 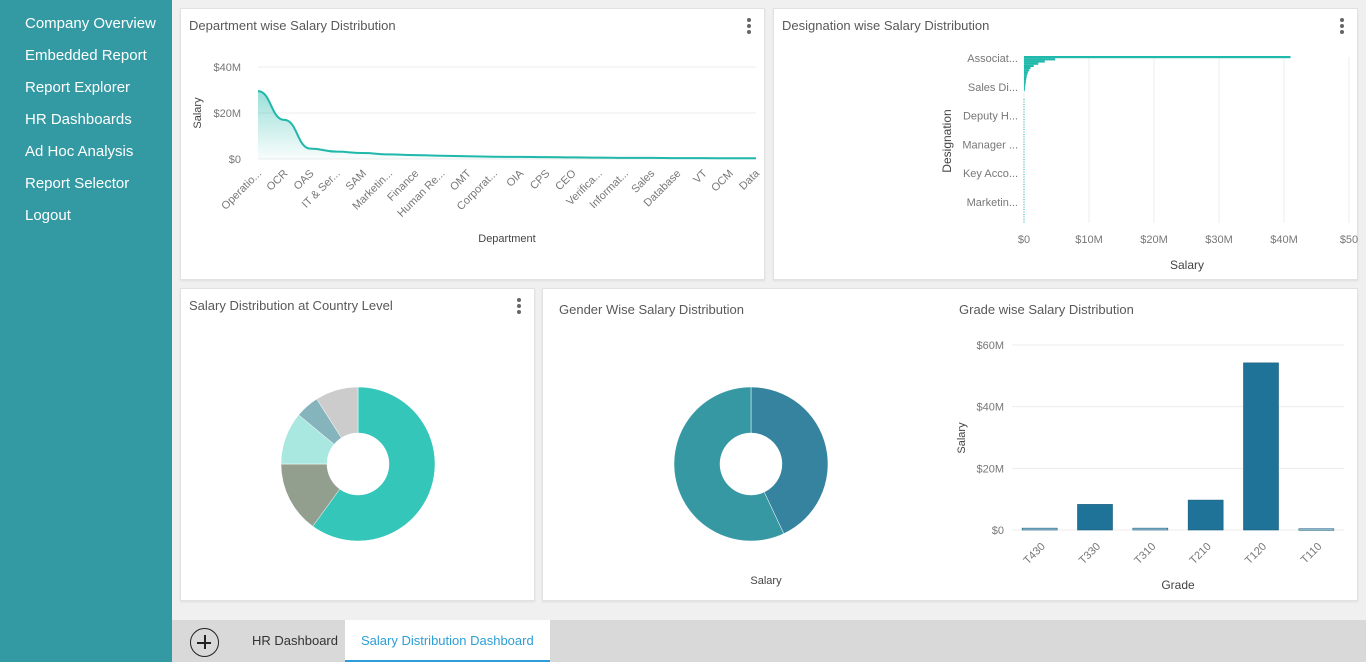 I want to click on sidebar-item-report-selector: Report Selector, so click(x=77, y=183).